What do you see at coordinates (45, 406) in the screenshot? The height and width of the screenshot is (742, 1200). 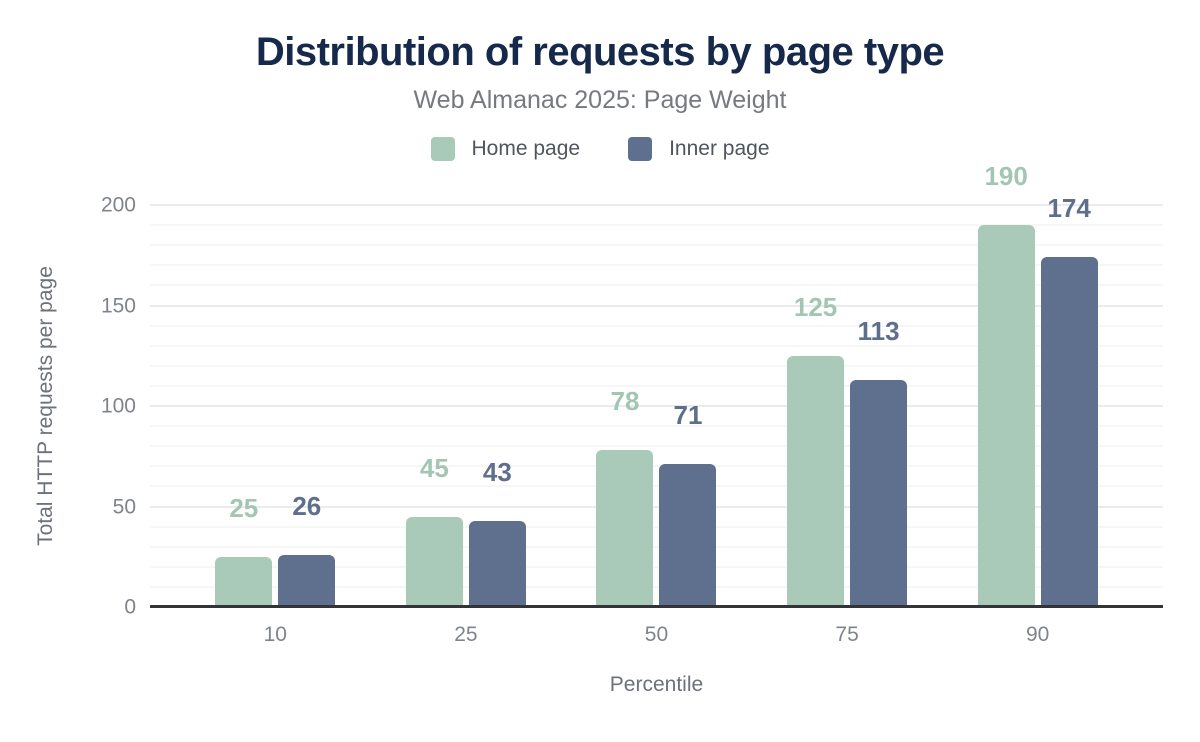 I see `y-axis-title: Total HTTP requests per page` at bounding box center [45, 406].